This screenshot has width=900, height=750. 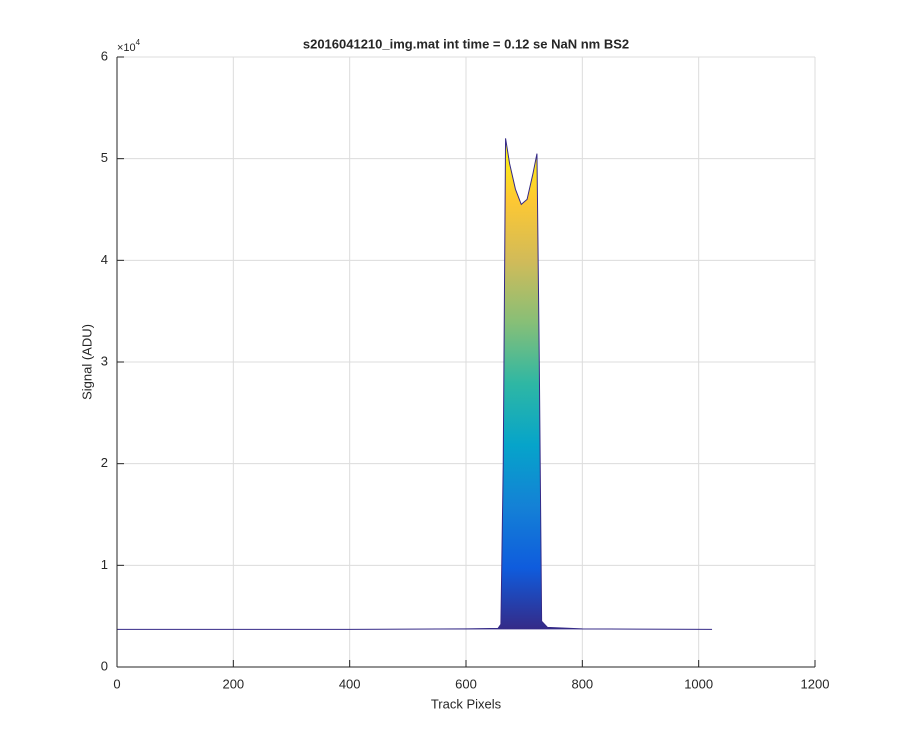 What do you see at coordinates (466, 703) in the screenshot?
I see `x-axis-label: Track Pixels` at bounding box center [466, 703].